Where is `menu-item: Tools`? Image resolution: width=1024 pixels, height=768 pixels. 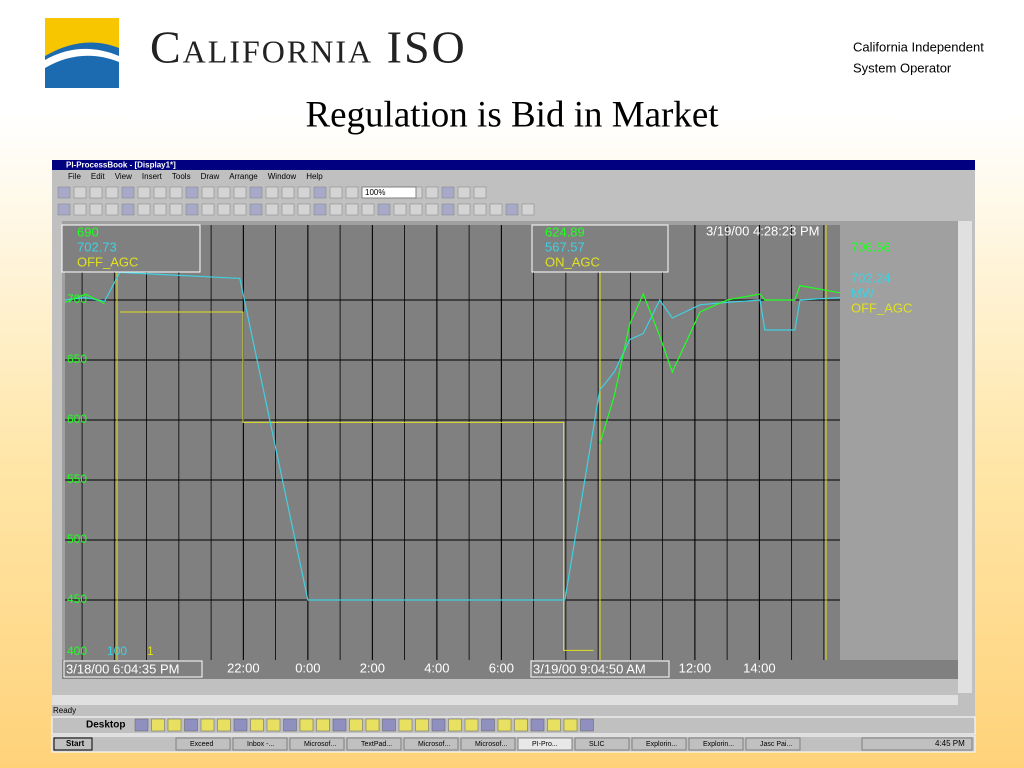 menu-item: Tools is located at coordinates (181, 176).